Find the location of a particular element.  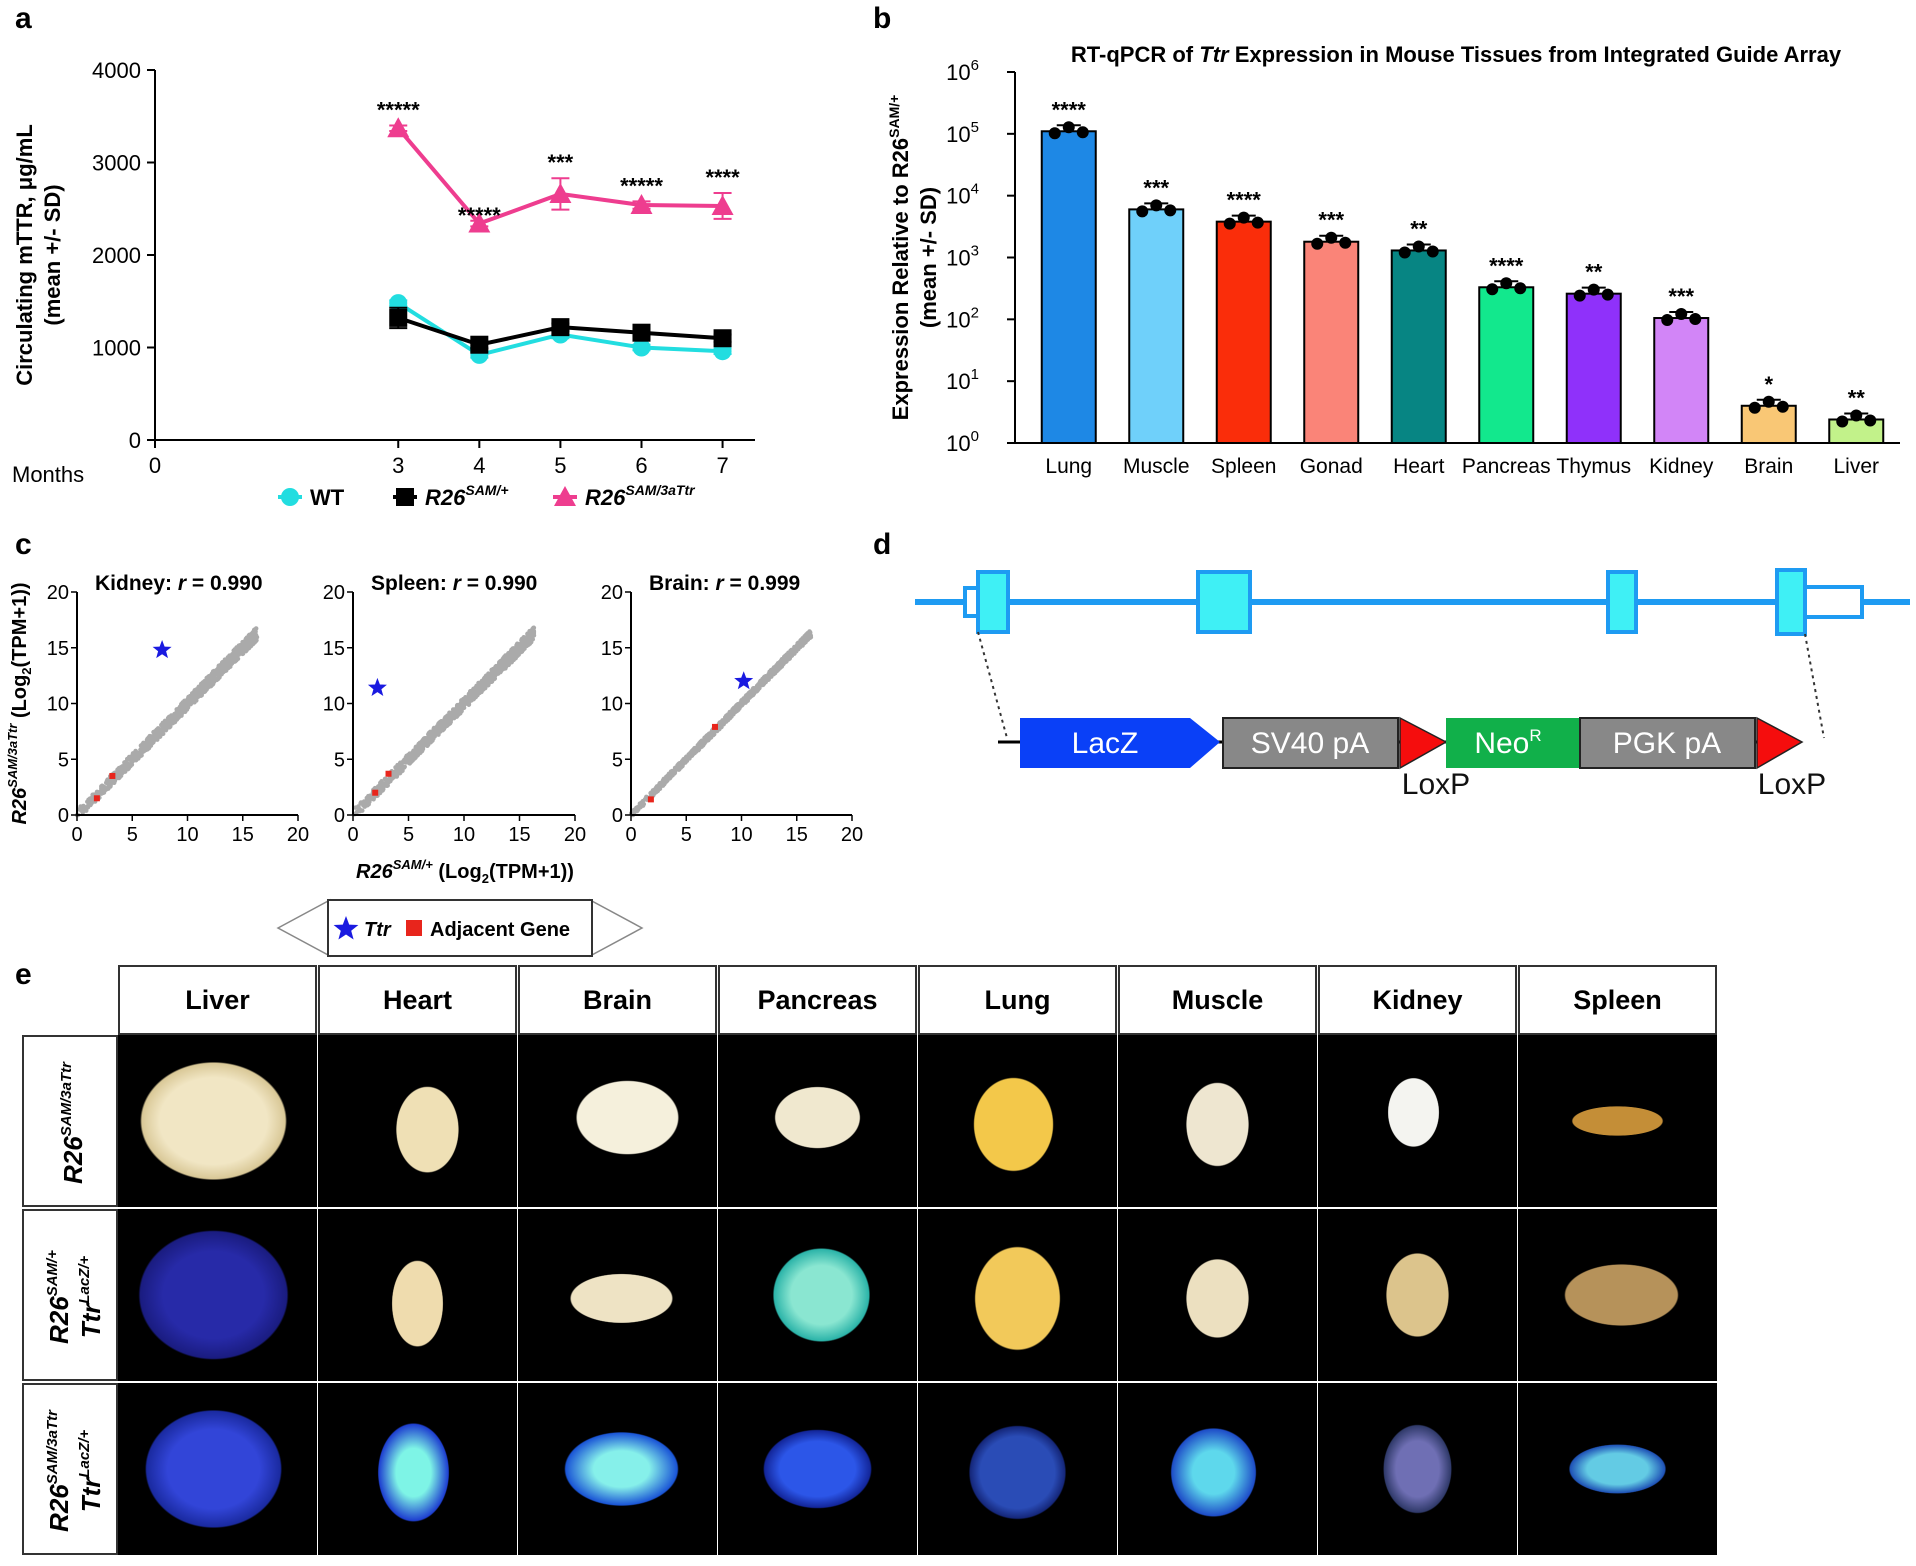

row-label-line2-text: Ttr is located at coordinates (91, 1320).